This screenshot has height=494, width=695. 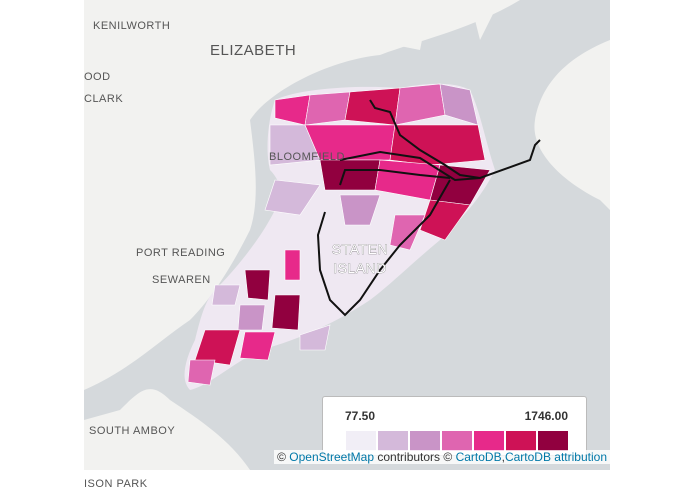 I want to click on place-label: SEWAREN, so click(x=181, y=280).